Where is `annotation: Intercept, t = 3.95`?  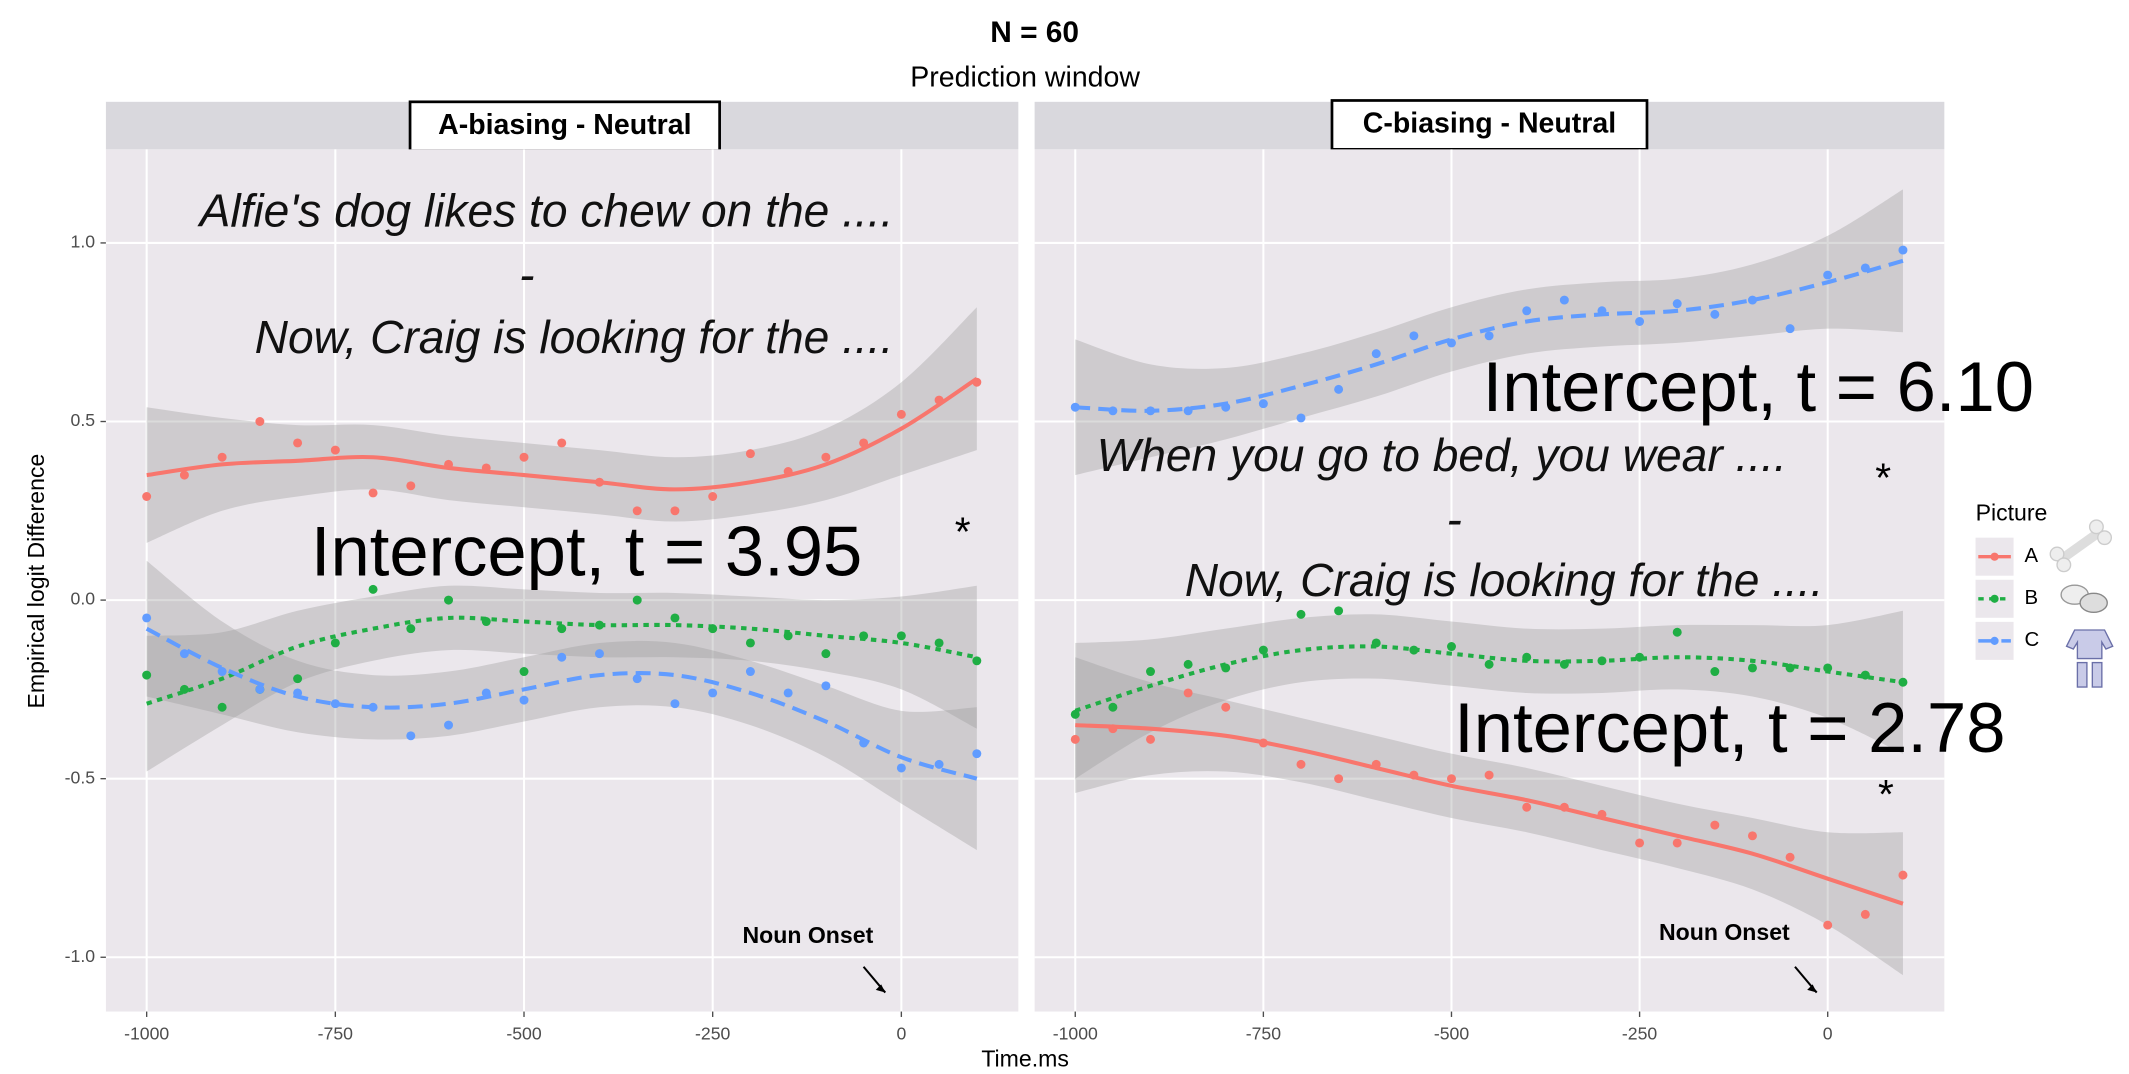 annotation: Intercept, t = 3.95 is located at coordinates (586, 550).